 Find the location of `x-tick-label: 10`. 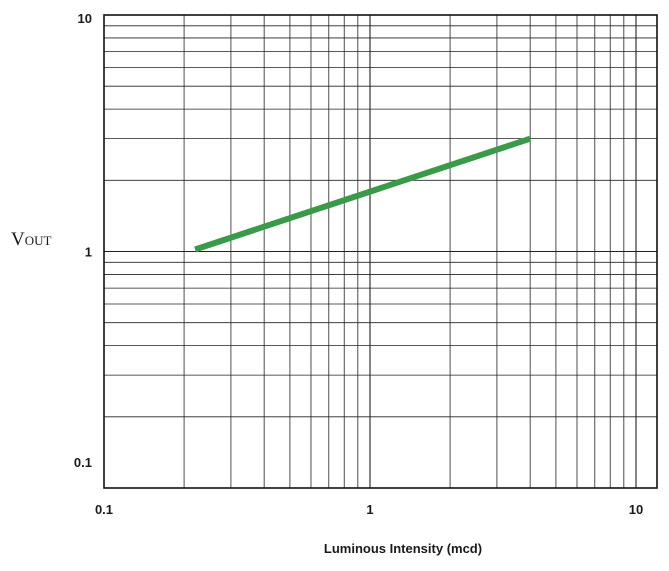

x-tick-label: 10 is located at coordinates (636, 509).